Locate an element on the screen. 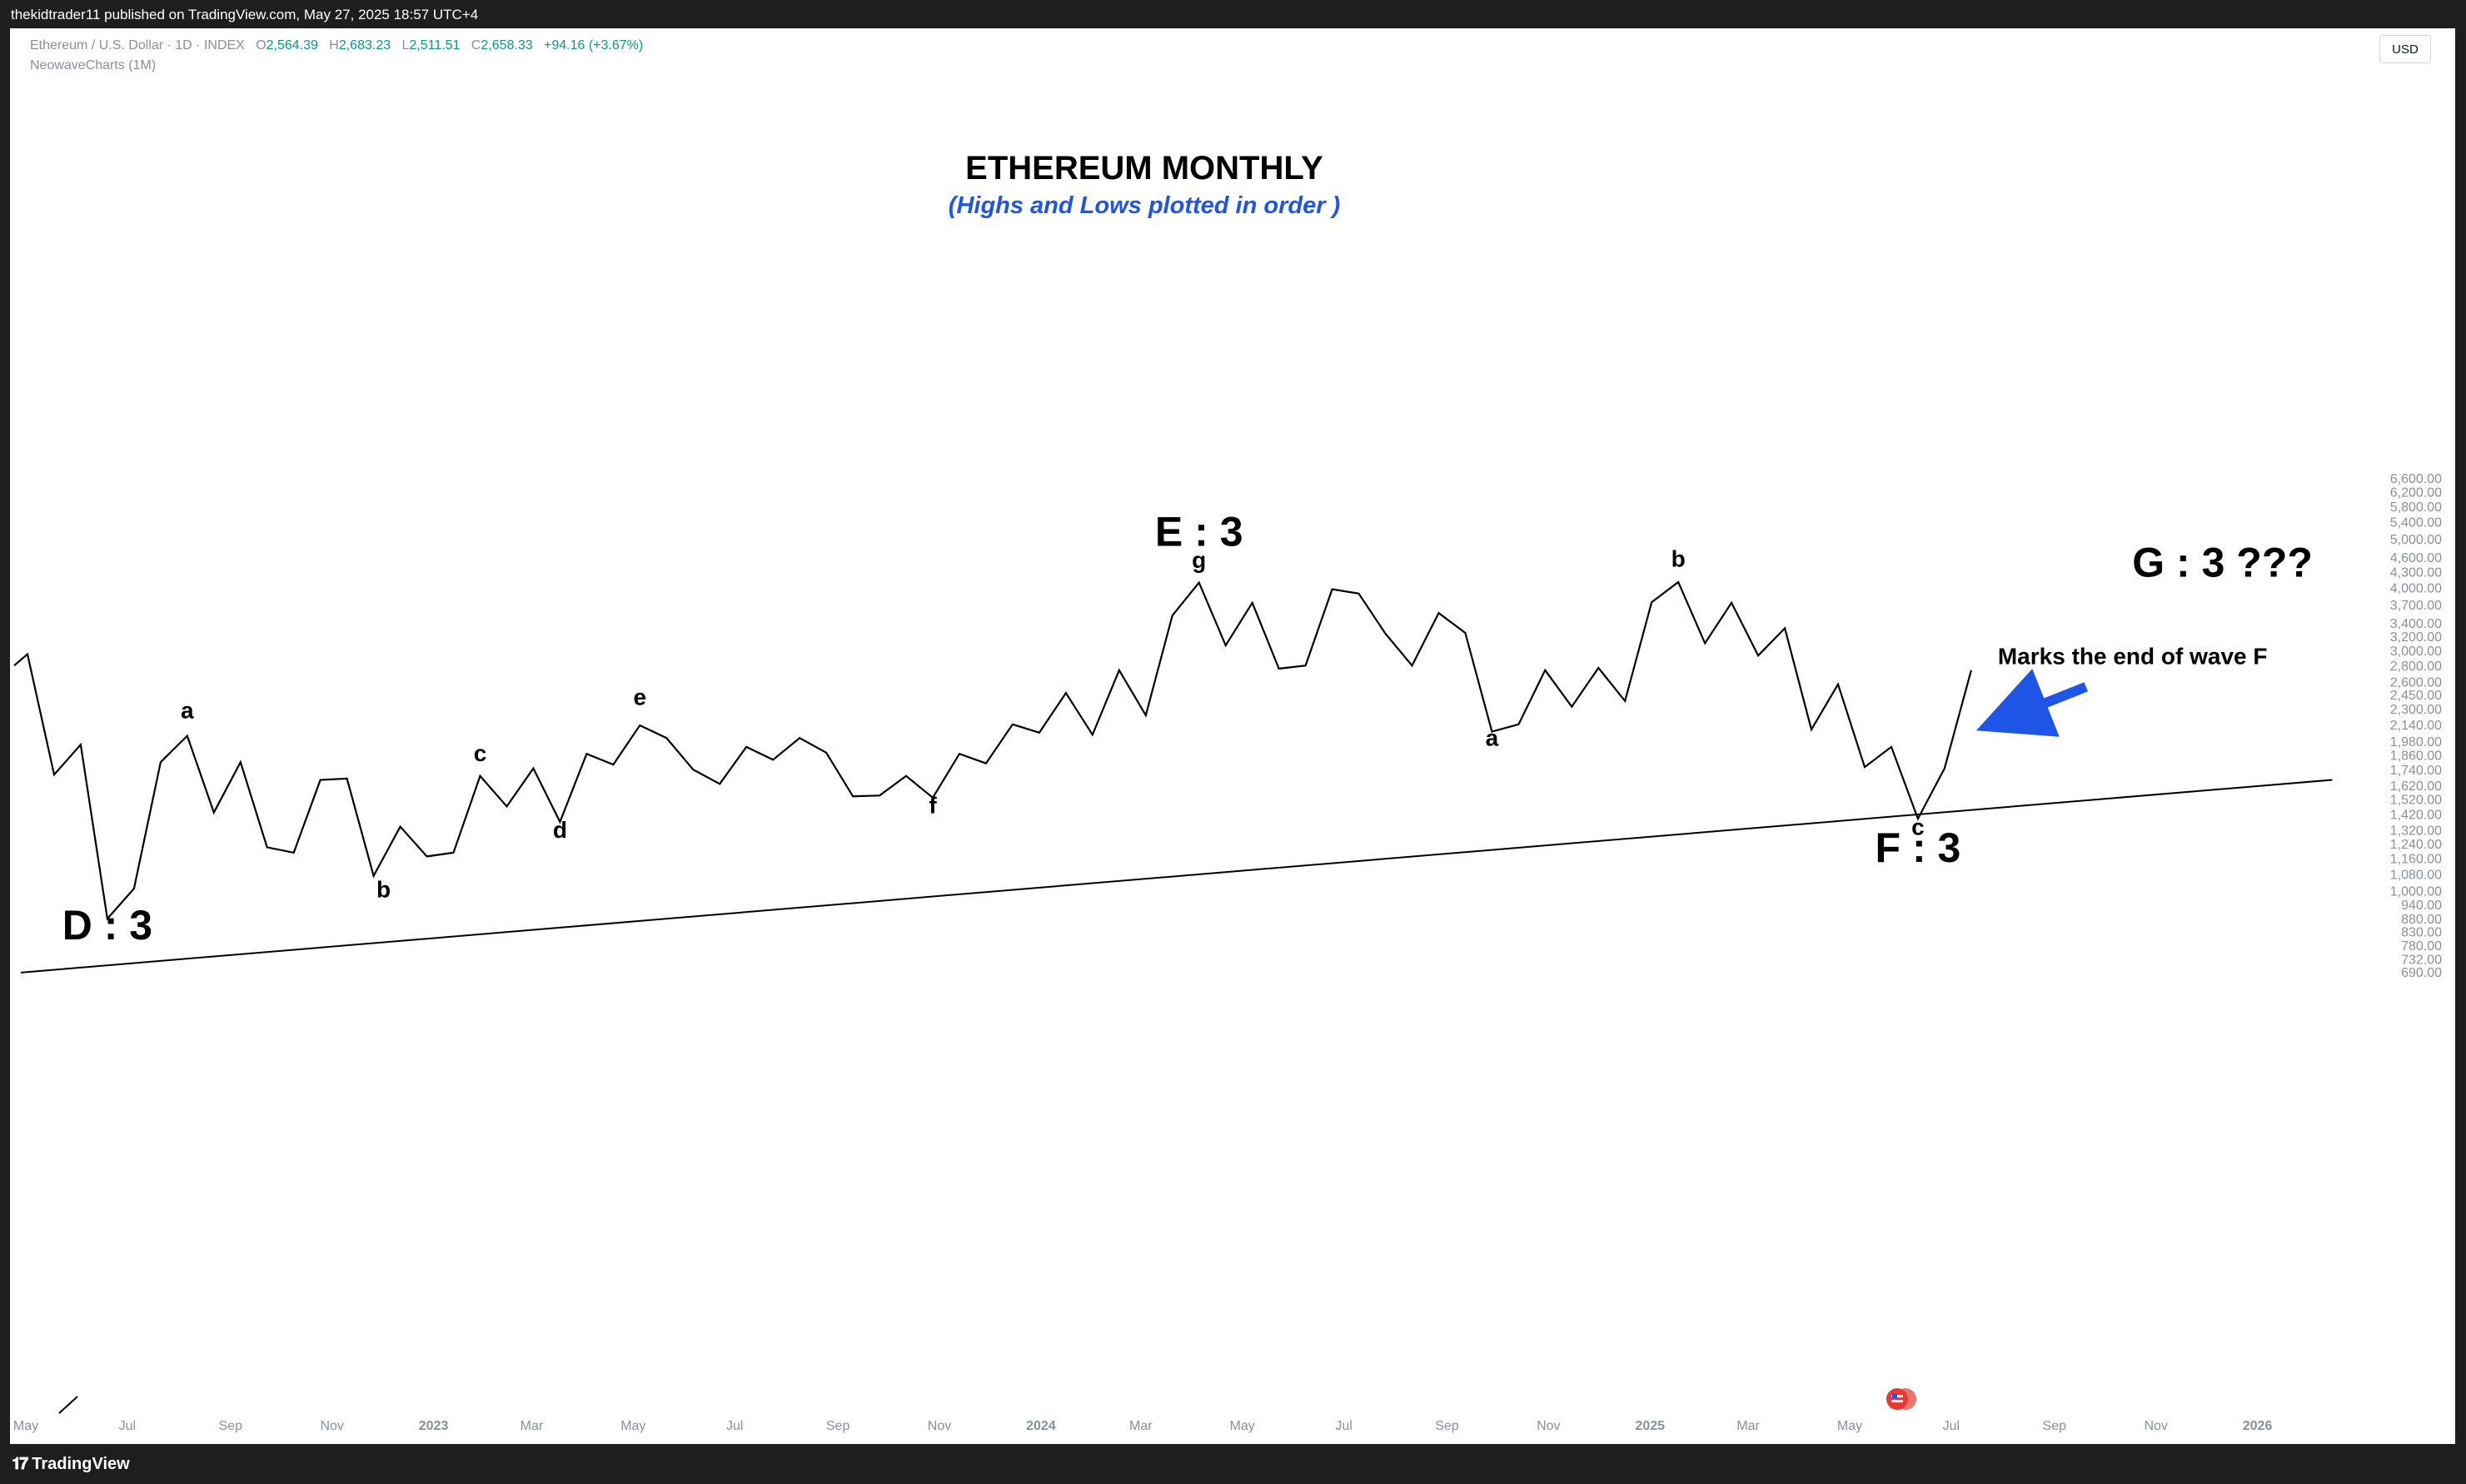 Image resolution: width=2466 pixels, height=1484 pixels. y-tick-label: 5,000.00 is located at coordinates (2416, 540).